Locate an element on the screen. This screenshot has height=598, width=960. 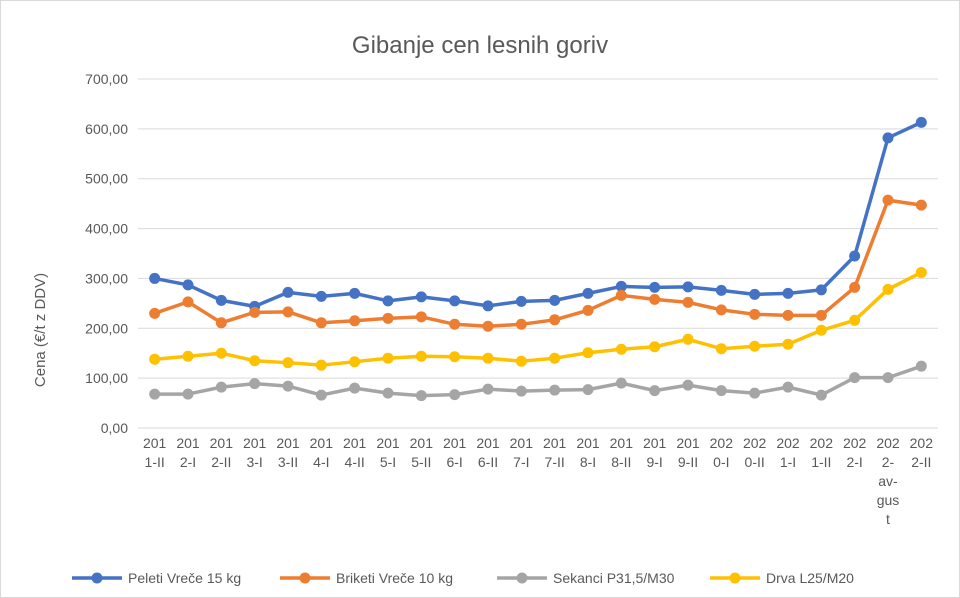
x-tick-label: 201 7-II is located at coordinates (555, 452).